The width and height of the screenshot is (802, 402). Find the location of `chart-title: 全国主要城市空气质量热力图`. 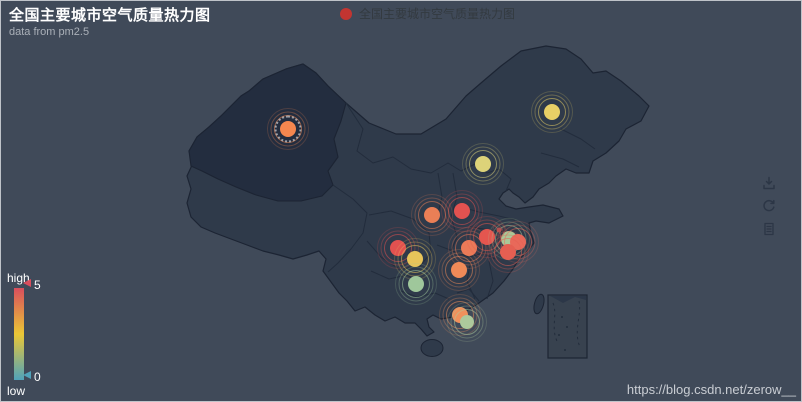

chart-title: 全国主要城市空气质量热力图 is located at coordinates (110, 15).